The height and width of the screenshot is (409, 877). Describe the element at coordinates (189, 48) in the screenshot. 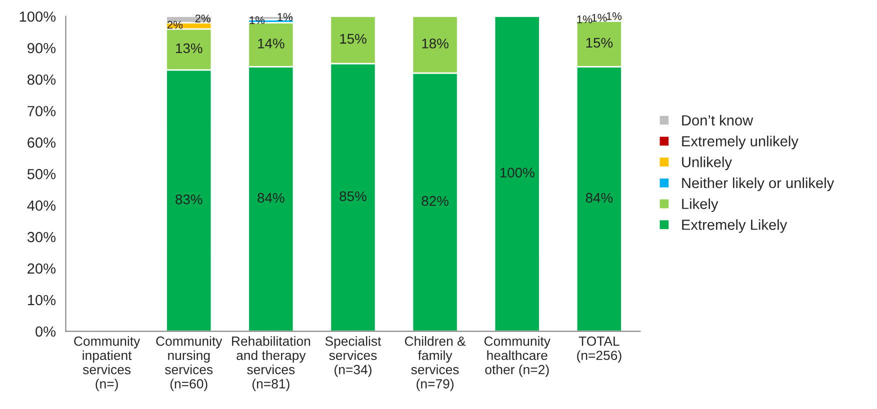

I see `data-label: 13%` at that location.